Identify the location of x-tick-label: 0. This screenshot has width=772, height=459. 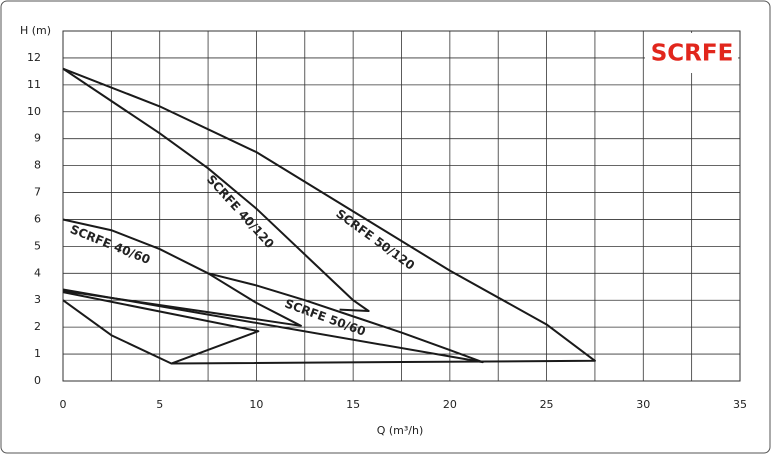
(63, 404).